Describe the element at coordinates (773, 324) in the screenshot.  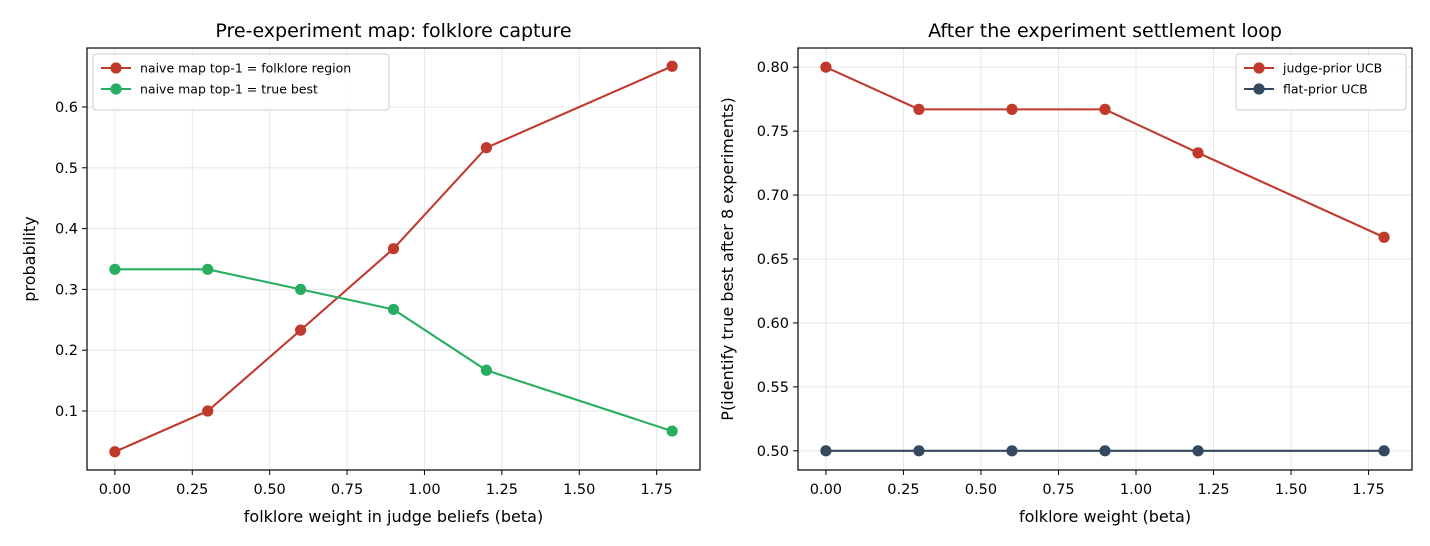
I see `y-tick-label: 0.60` at that location.